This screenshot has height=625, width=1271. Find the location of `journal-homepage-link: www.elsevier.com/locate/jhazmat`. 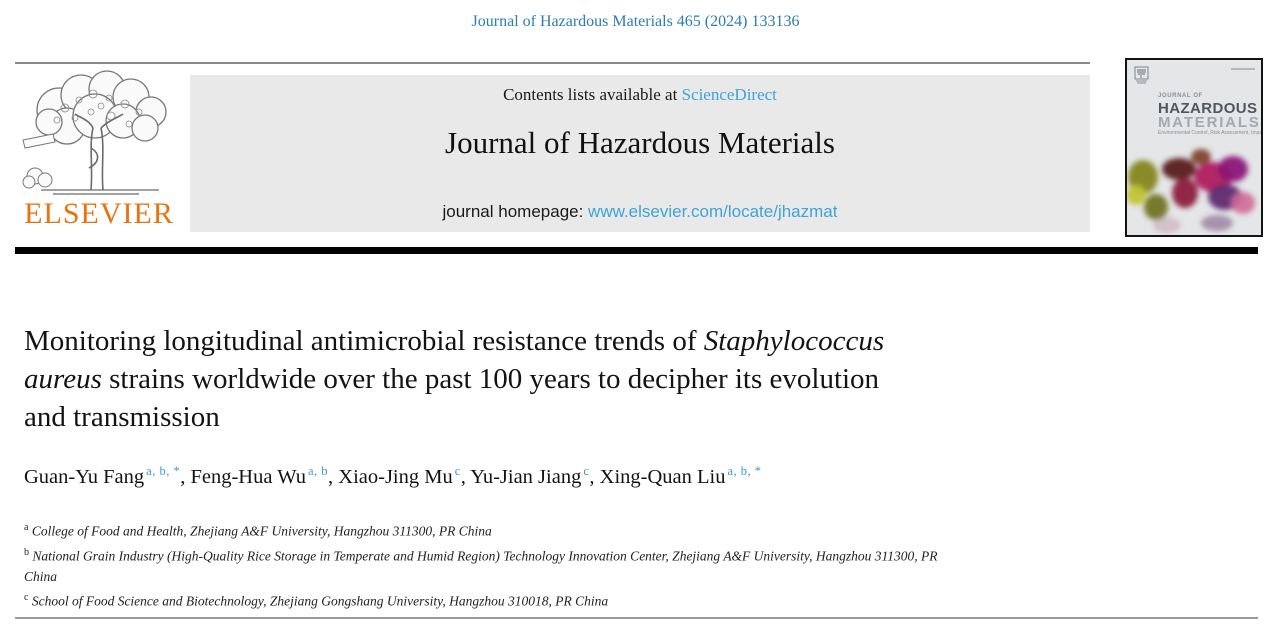

journal-homepage-link: www.elsevier.com/locate/jhazmat is located at coordinates (713, 211).